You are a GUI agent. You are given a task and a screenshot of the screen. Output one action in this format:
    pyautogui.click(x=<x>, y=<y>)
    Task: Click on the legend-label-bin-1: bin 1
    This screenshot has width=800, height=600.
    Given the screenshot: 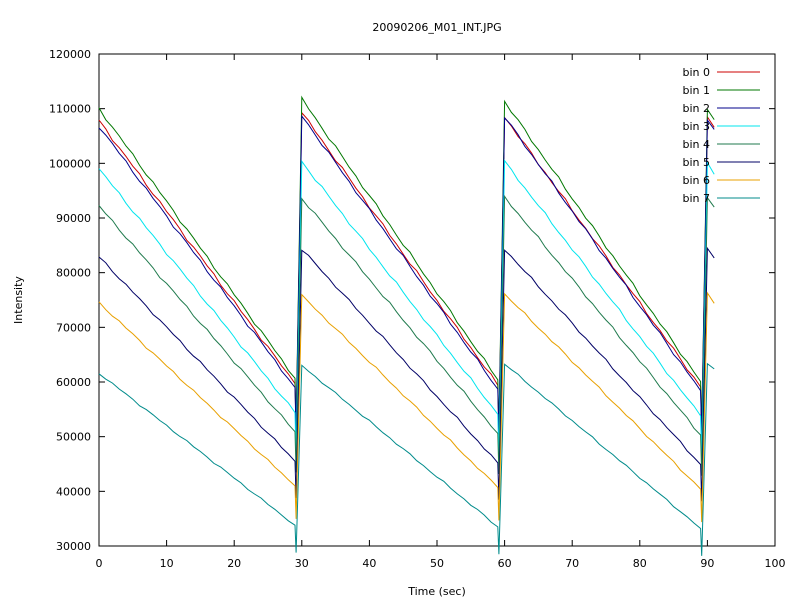 What is the action you would take?
    pyautogui.click(x=696, y=90)
    